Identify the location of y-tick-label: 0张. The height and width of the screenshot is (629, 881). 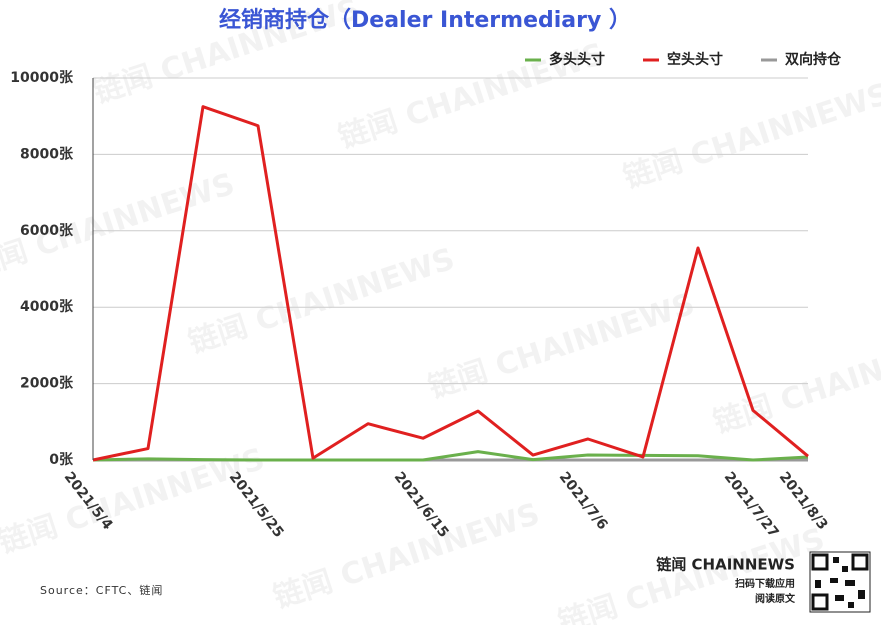
(61, 460).